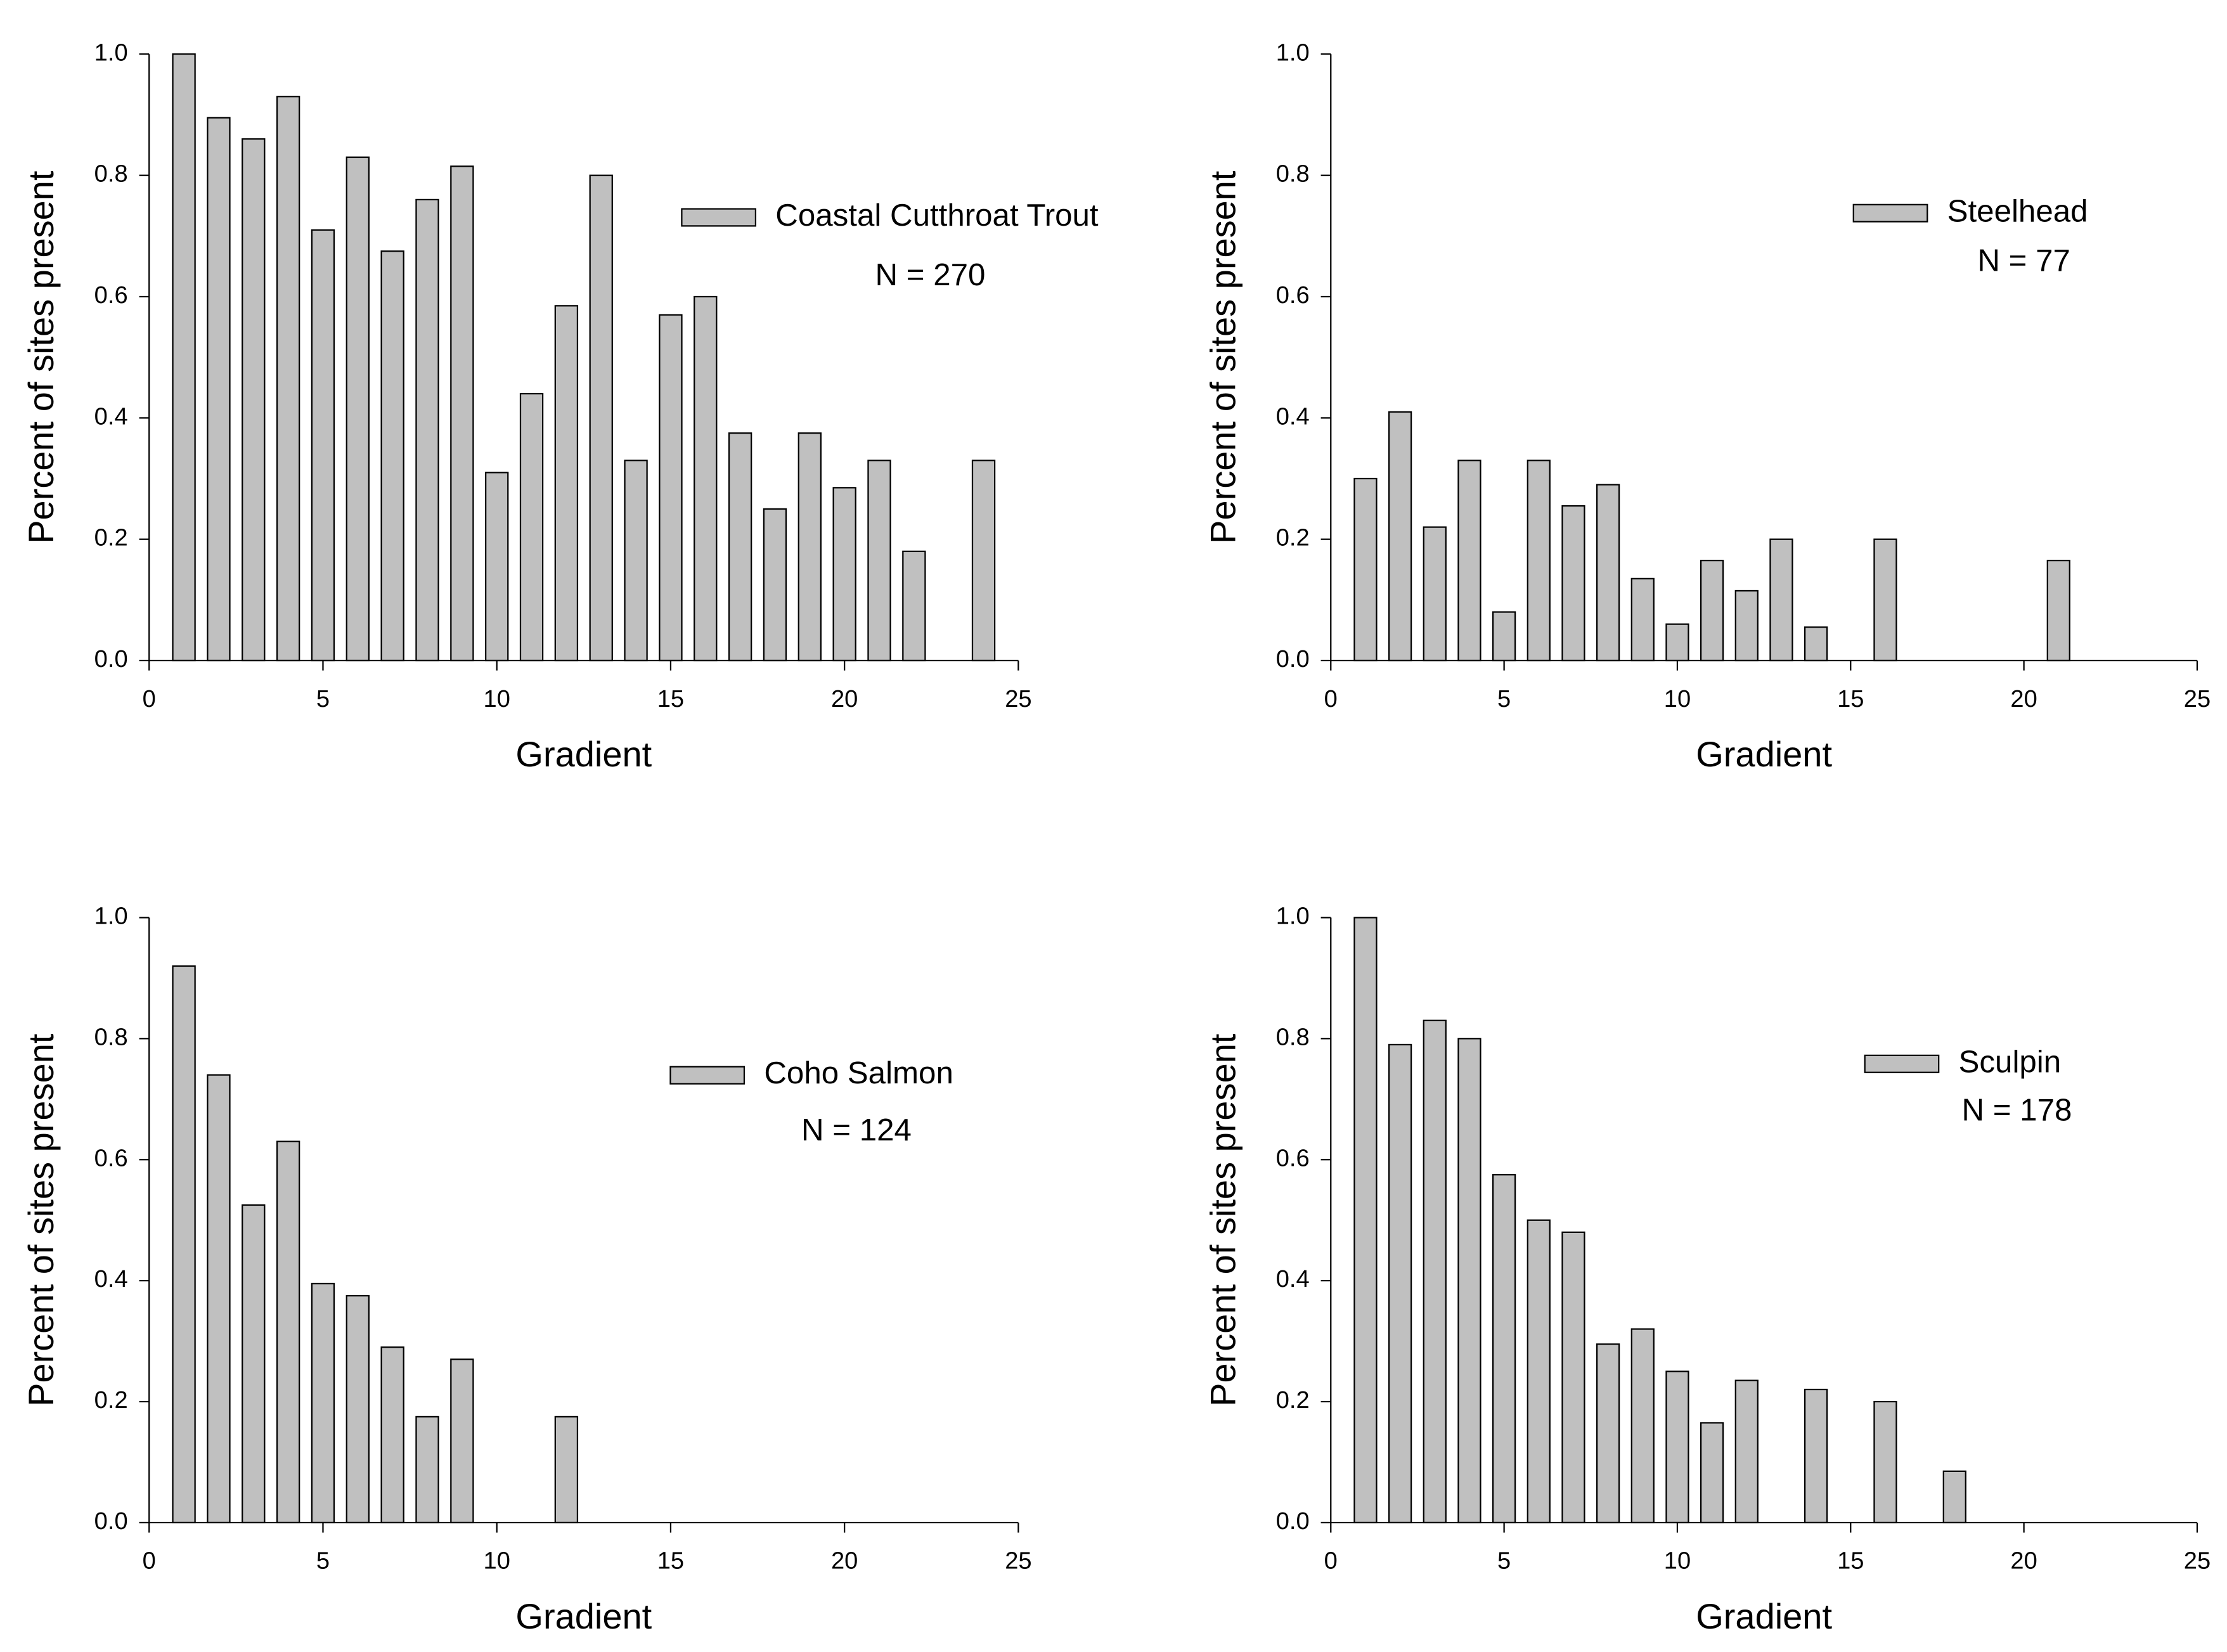 This screenshot has width=2227, height=1652. Describe the element at coordinates (2023, 260) in the screenshot. I see `annotation: N = 77` at that location.